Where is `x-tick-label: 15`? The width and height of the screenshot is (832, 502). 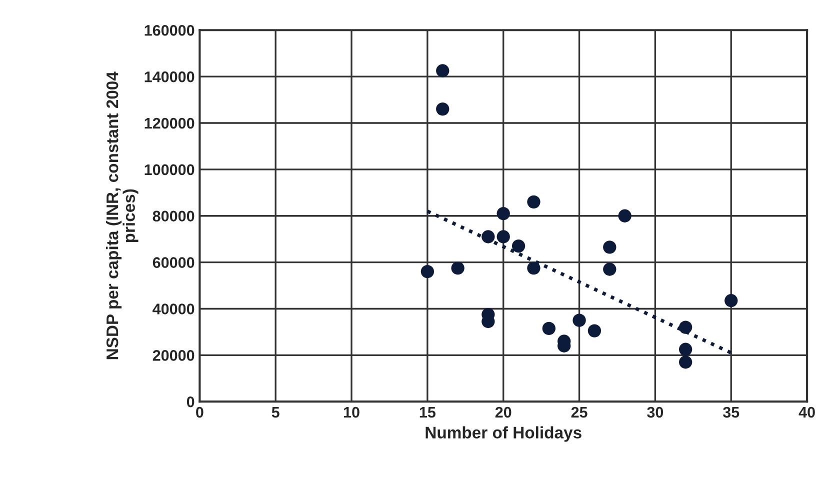
x-tick-label: 15 is located at coordinates (428, 412).